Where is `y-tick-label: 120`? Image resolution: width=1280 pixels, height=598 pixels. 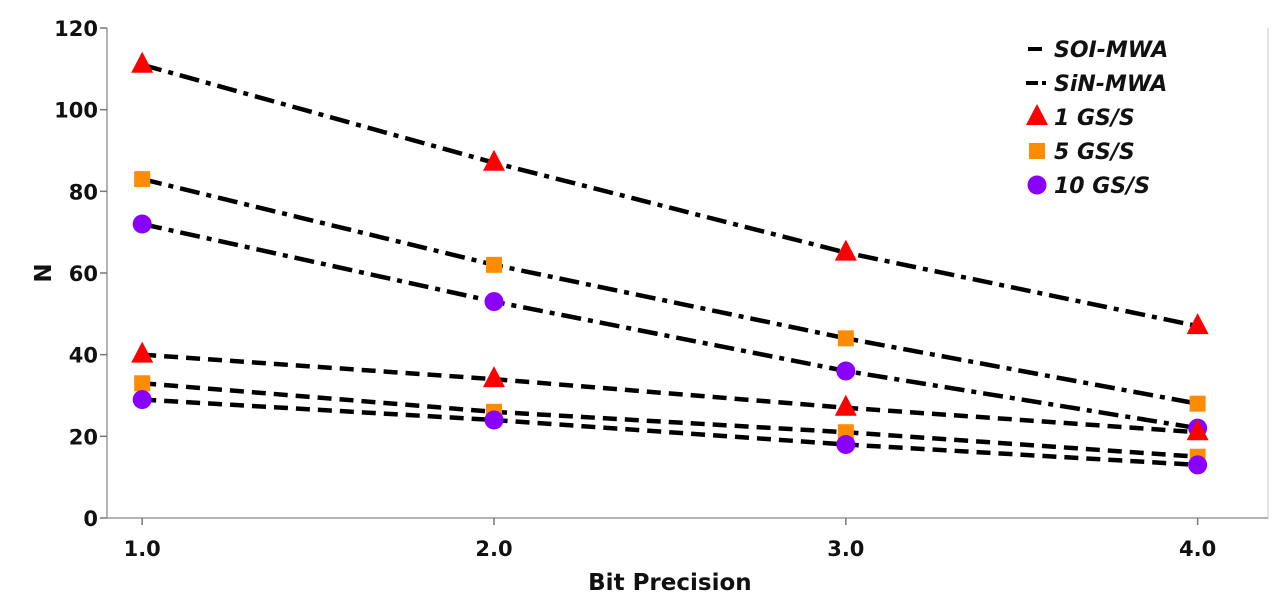
y-tick-label: 120 is located at coordinates (76, 29).